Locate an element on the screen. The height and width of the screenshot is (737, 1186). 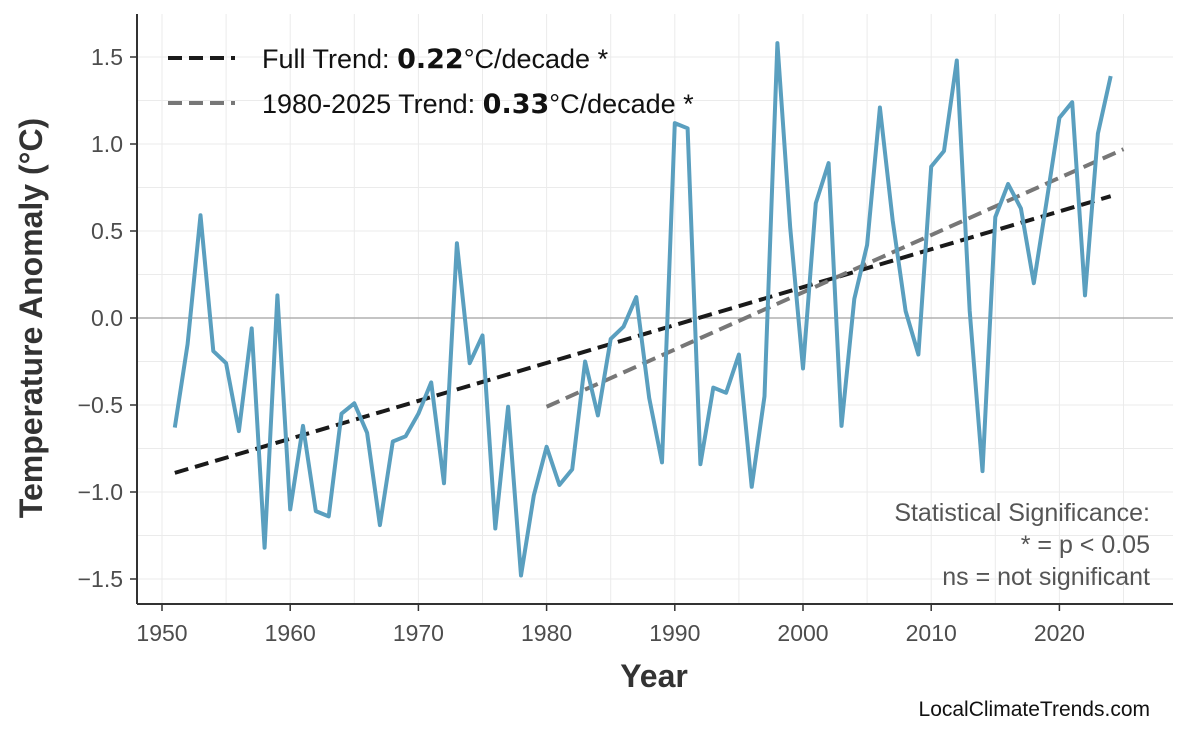
x-tick-label: 2010 is located at coordinates (931, 633).